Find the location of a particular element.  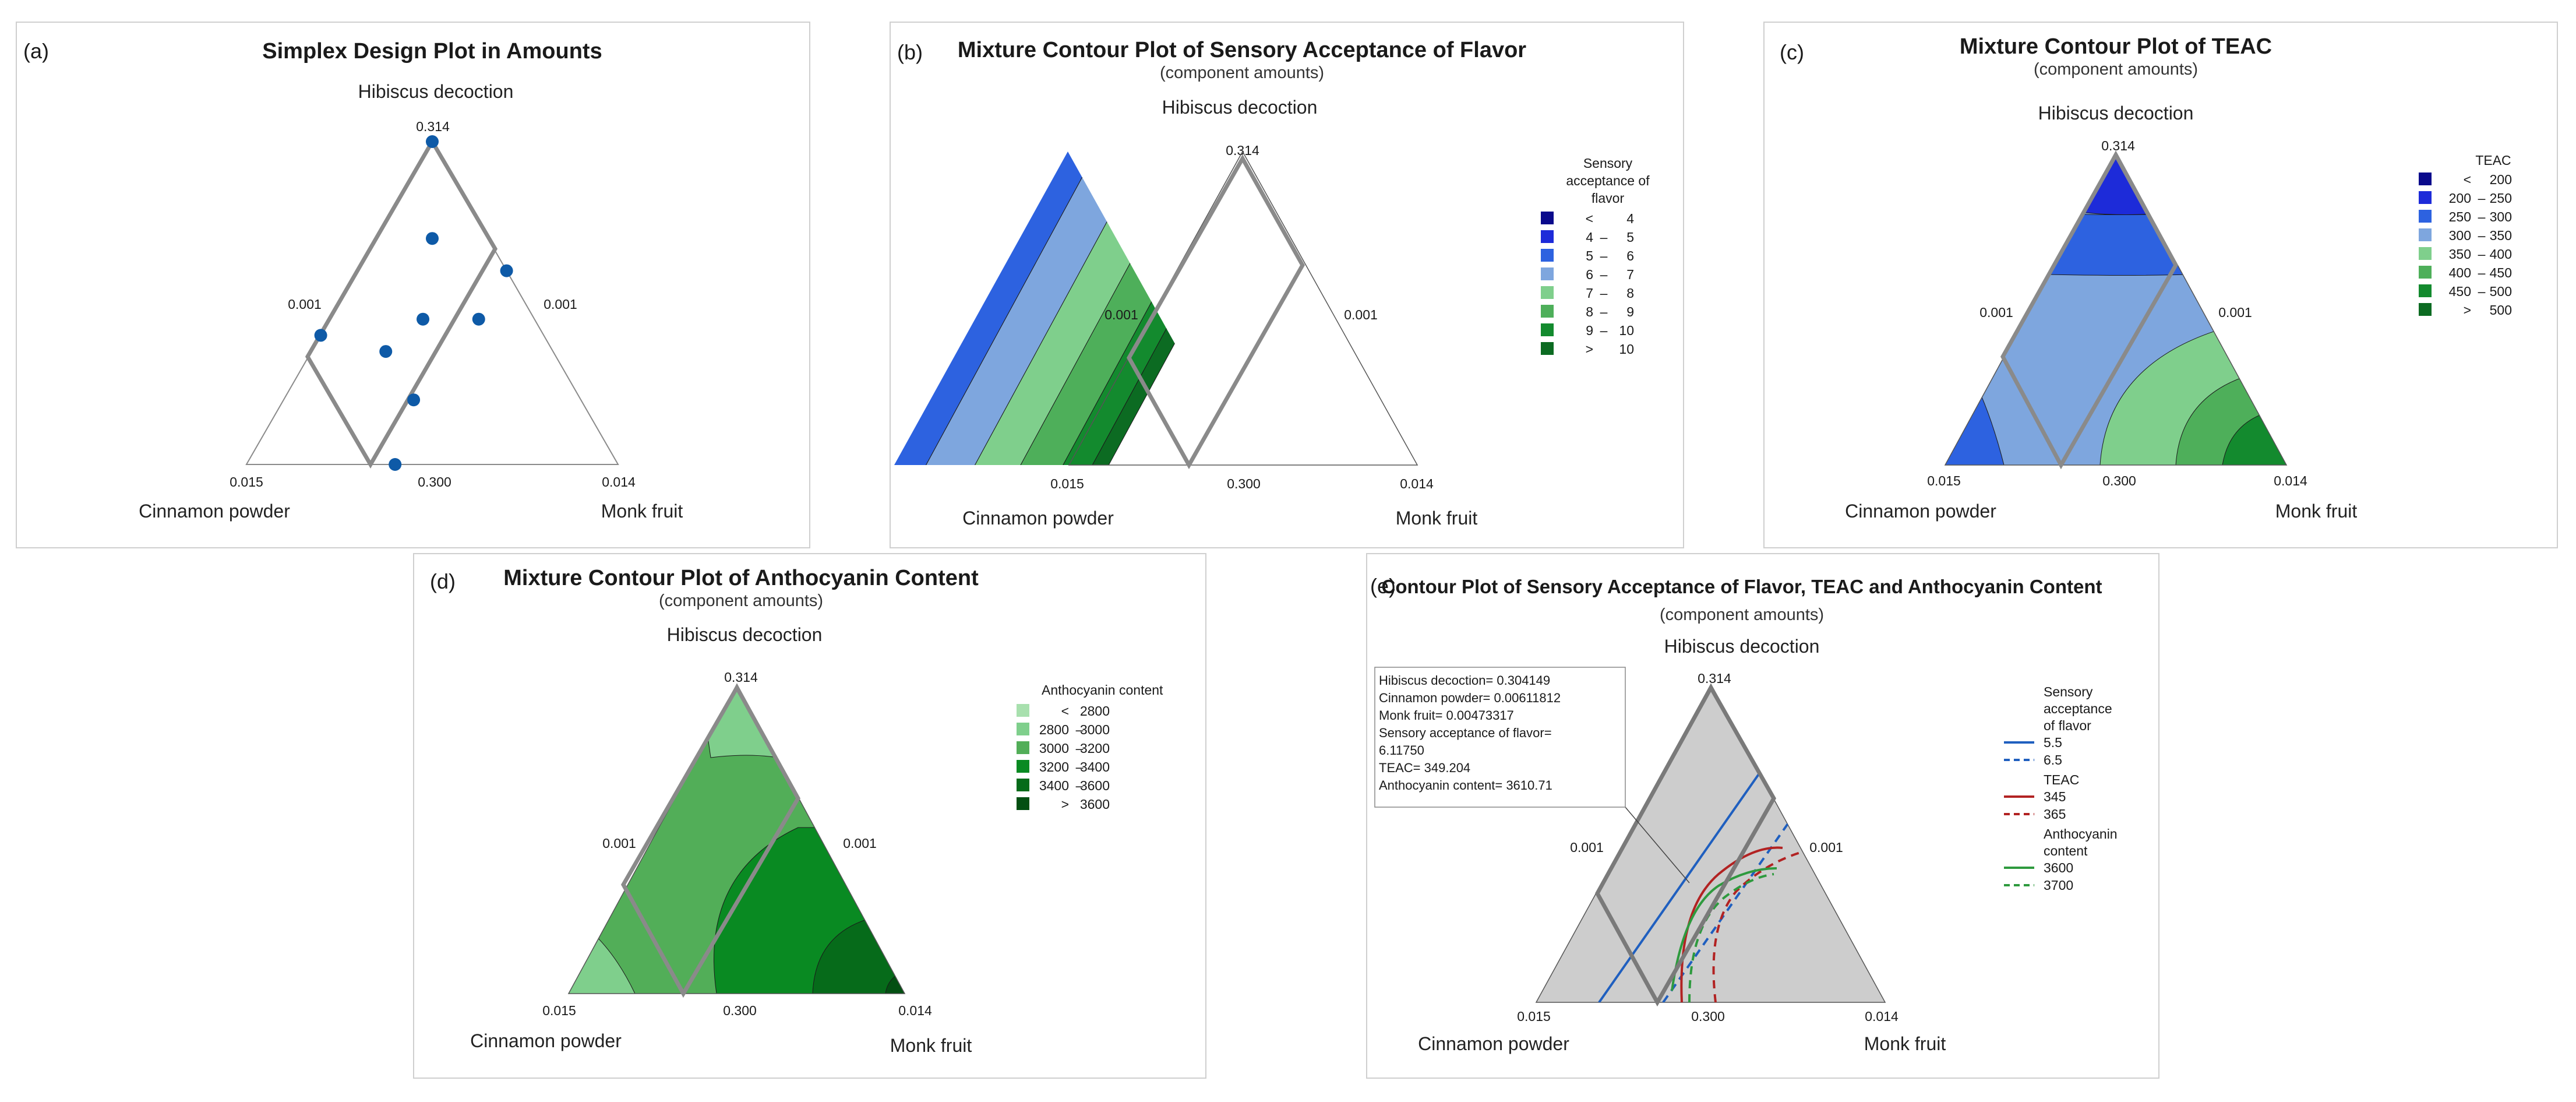

panel-e-apex-left-value: 0.015 is located at coordinates (1534, 1016).